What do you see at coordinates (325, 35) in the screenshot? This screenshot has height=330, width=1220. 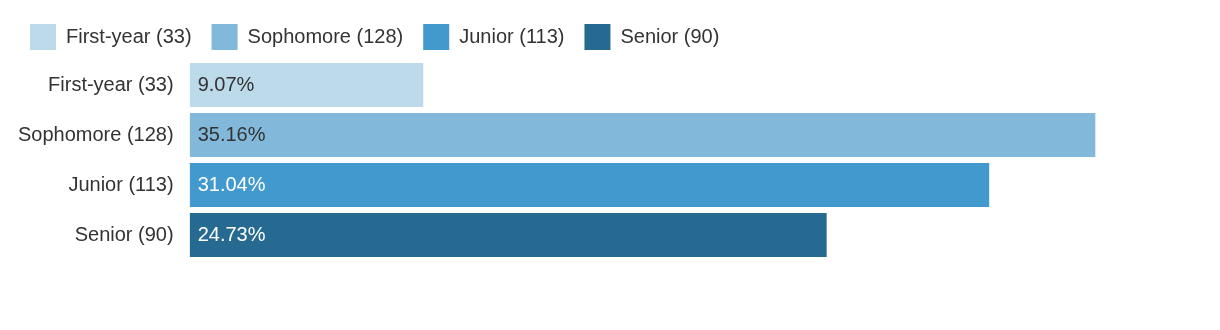 I see `legend-label: Sophomore (128)` at bounding box center [325, 35].